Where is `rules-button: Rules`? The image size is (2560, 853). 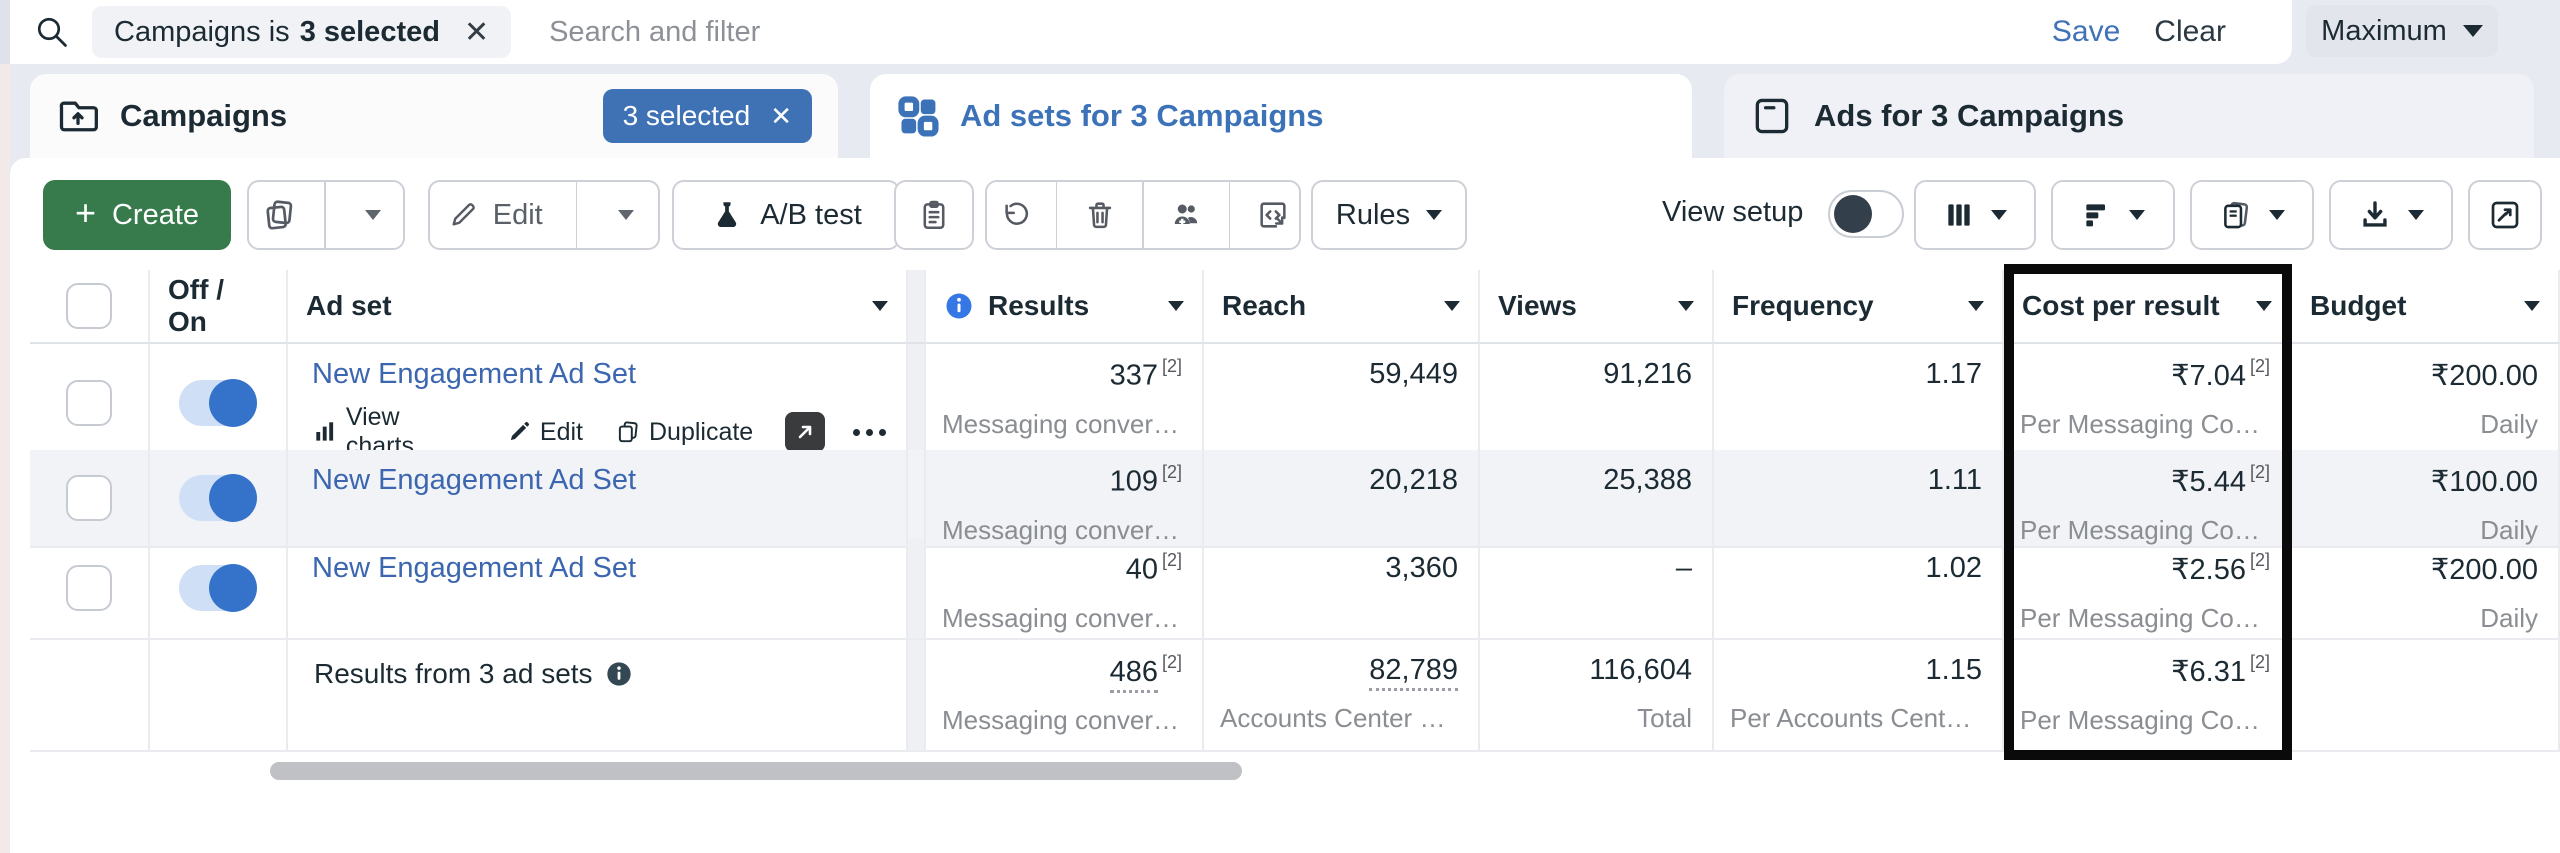
rules-button: Rules is located at coordinates (1389, 215).